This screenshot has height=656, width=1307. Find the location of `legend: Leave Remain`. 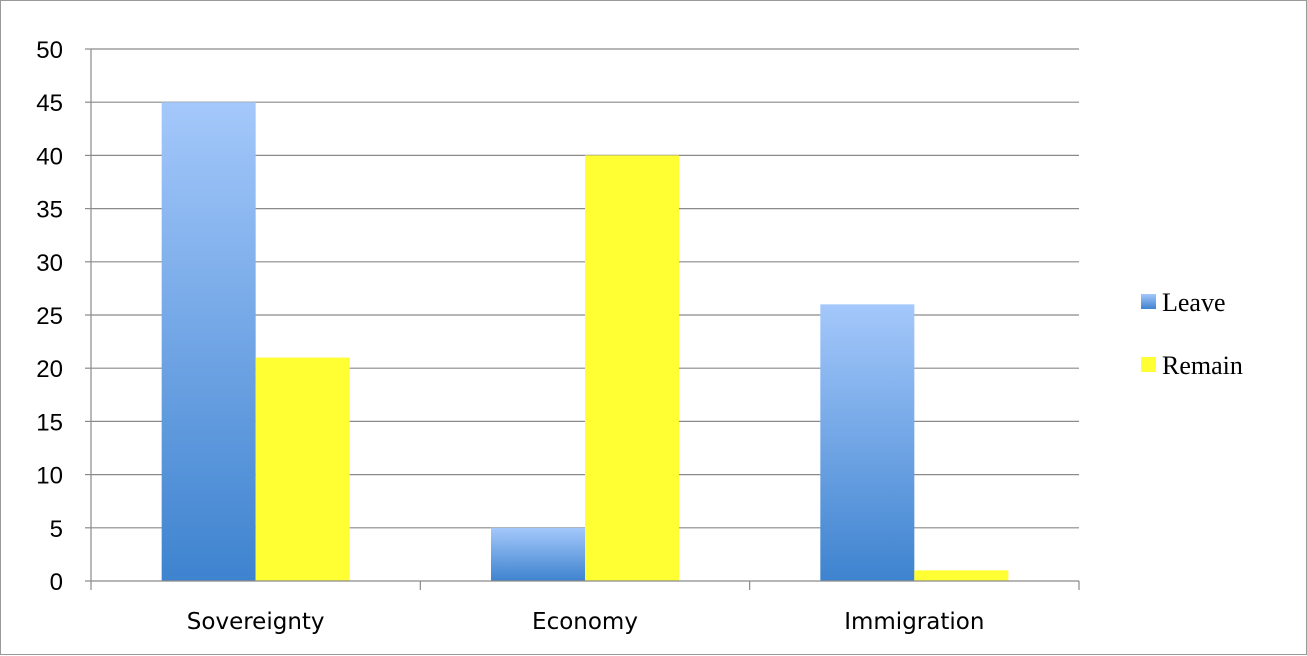

legend: Leave Remain is located at coordinates (1192, 334).